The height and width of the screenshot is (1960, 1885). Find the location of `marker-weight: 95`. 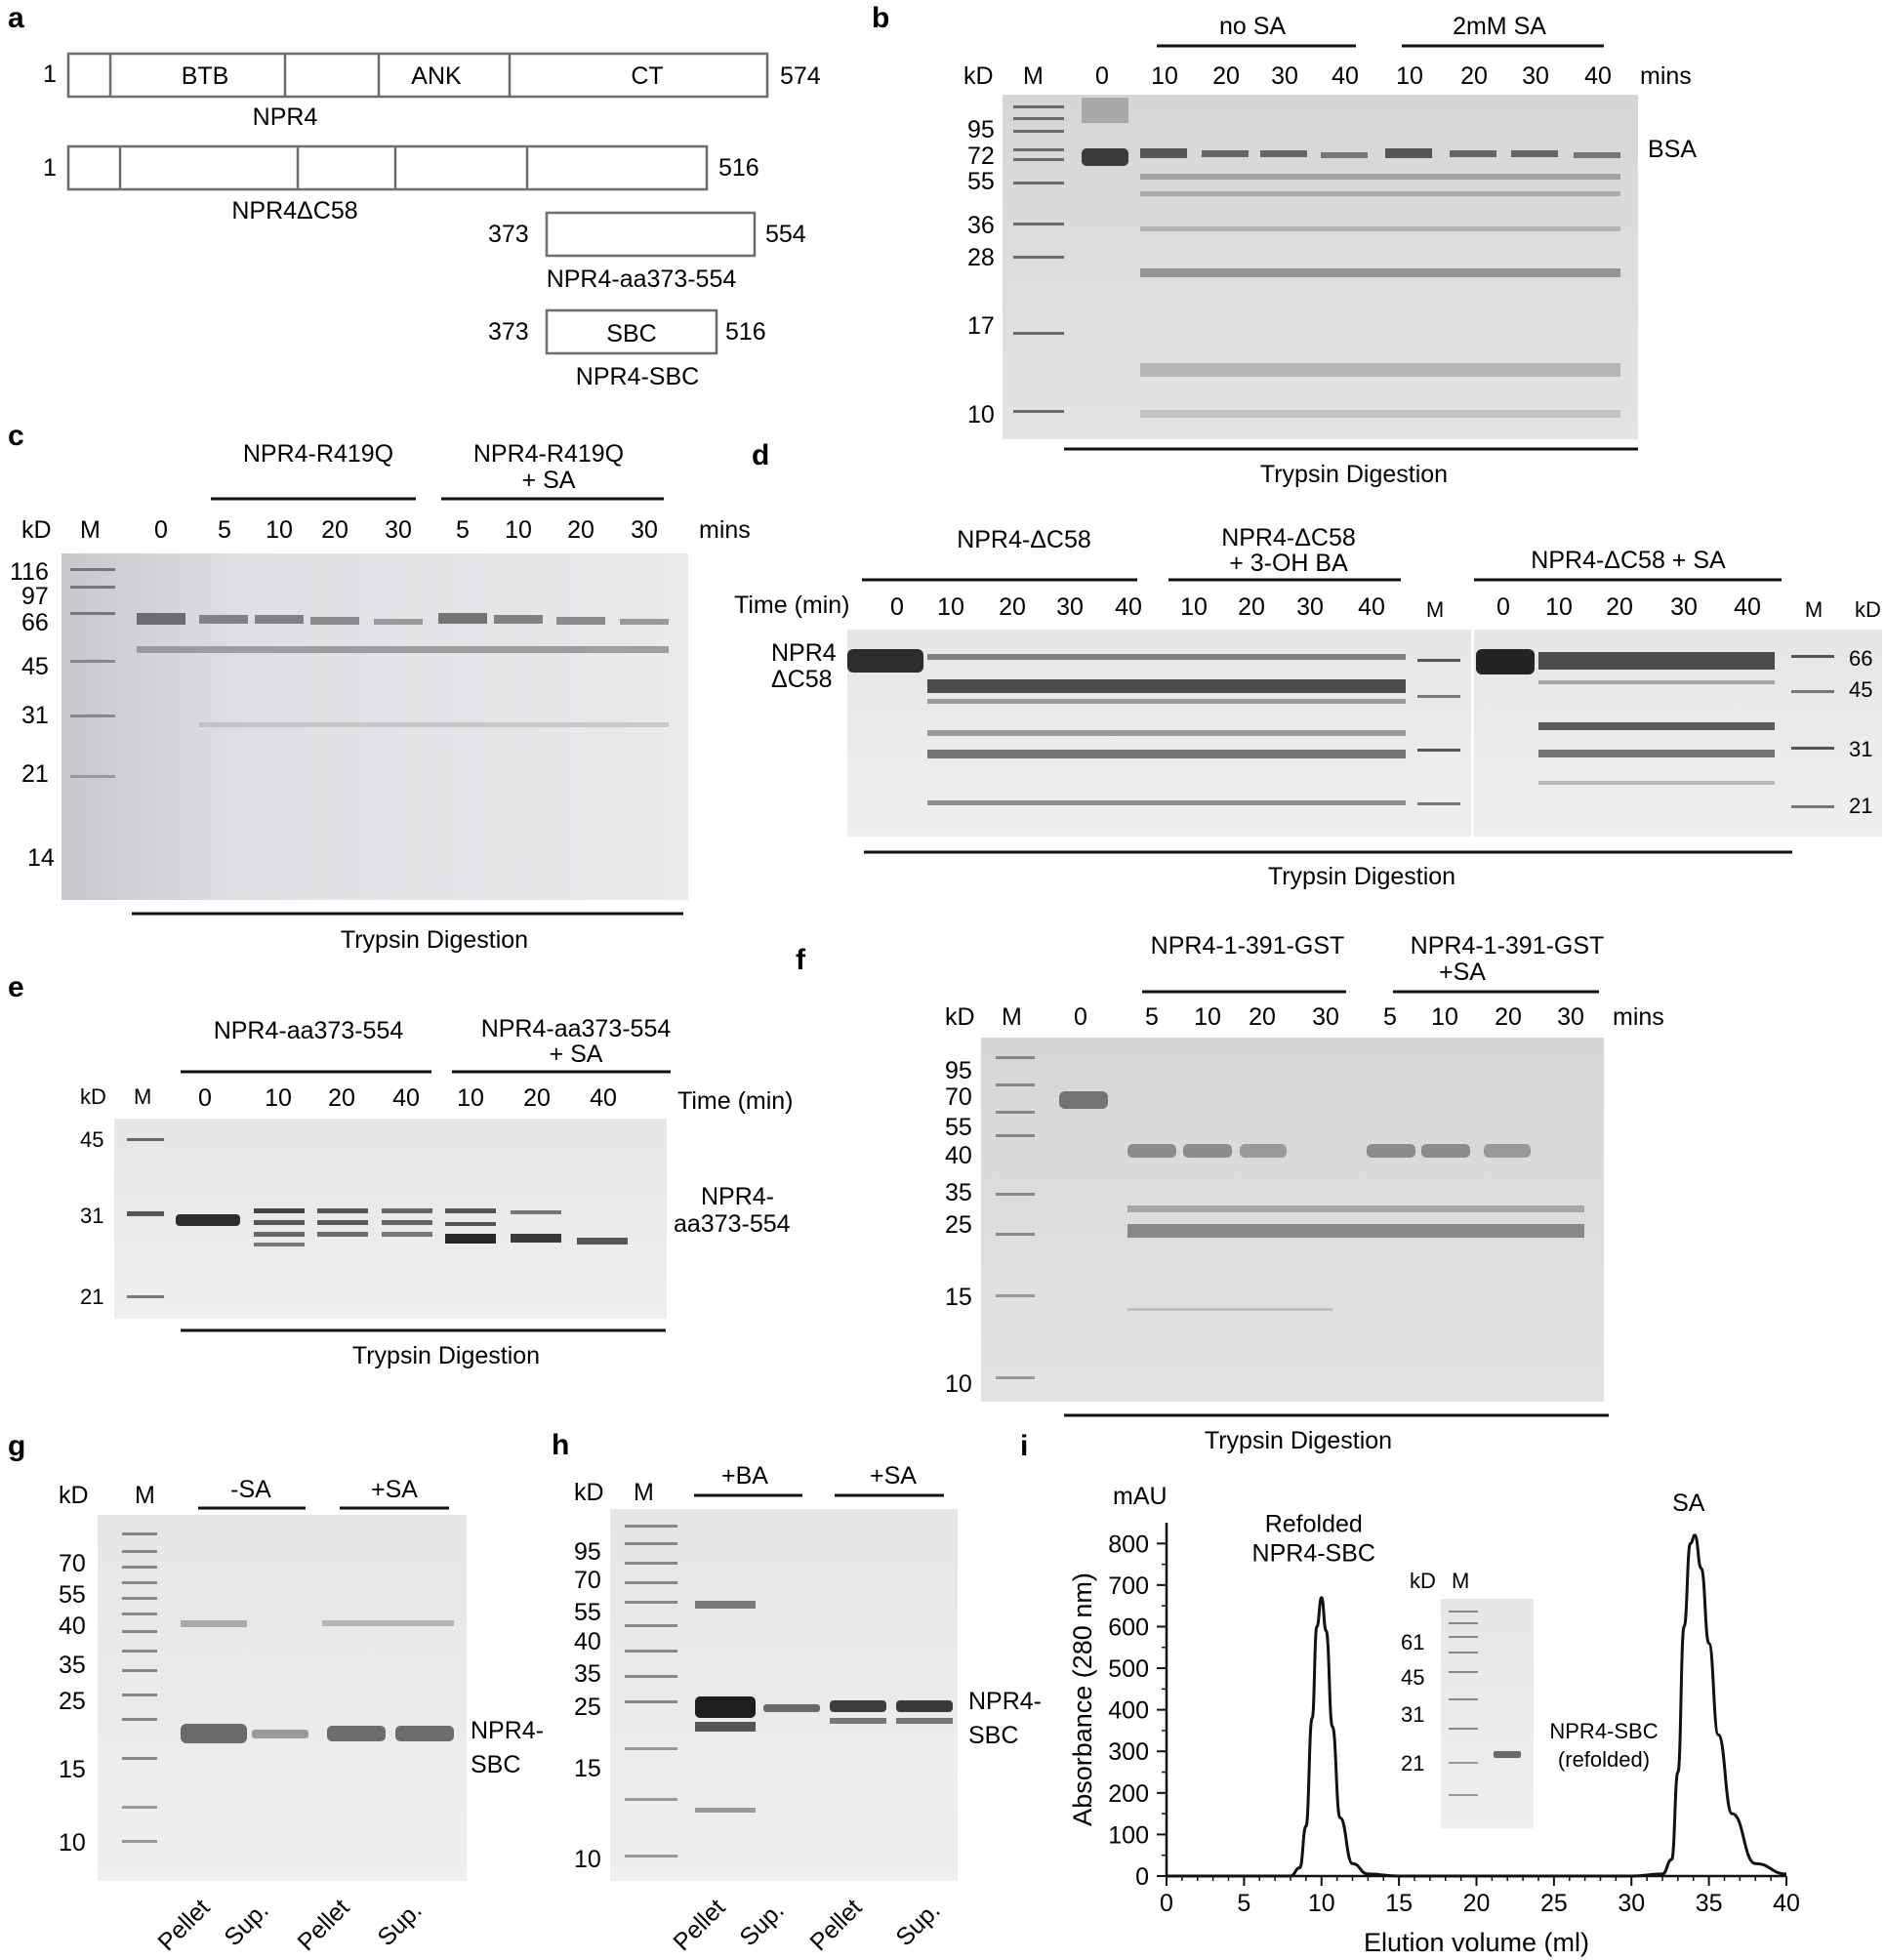

marker-weight: 95 is located at coordinates (587, 1552).